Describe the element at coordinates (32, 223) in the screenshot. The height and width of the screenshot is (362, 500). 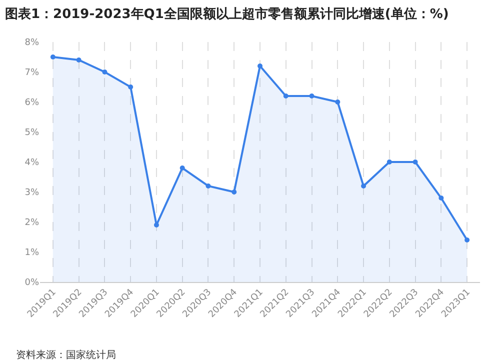
I see `y-tick-label: 2%` at that location.